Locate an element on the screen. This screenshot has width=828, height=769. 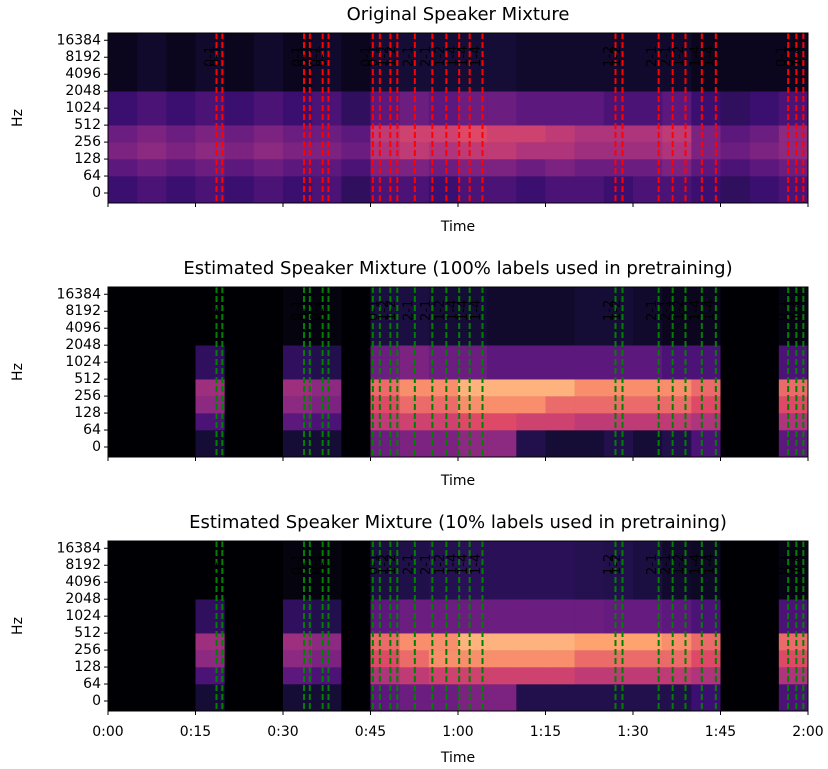
y-tick-label: 64 is located at coordinates (92, 176).